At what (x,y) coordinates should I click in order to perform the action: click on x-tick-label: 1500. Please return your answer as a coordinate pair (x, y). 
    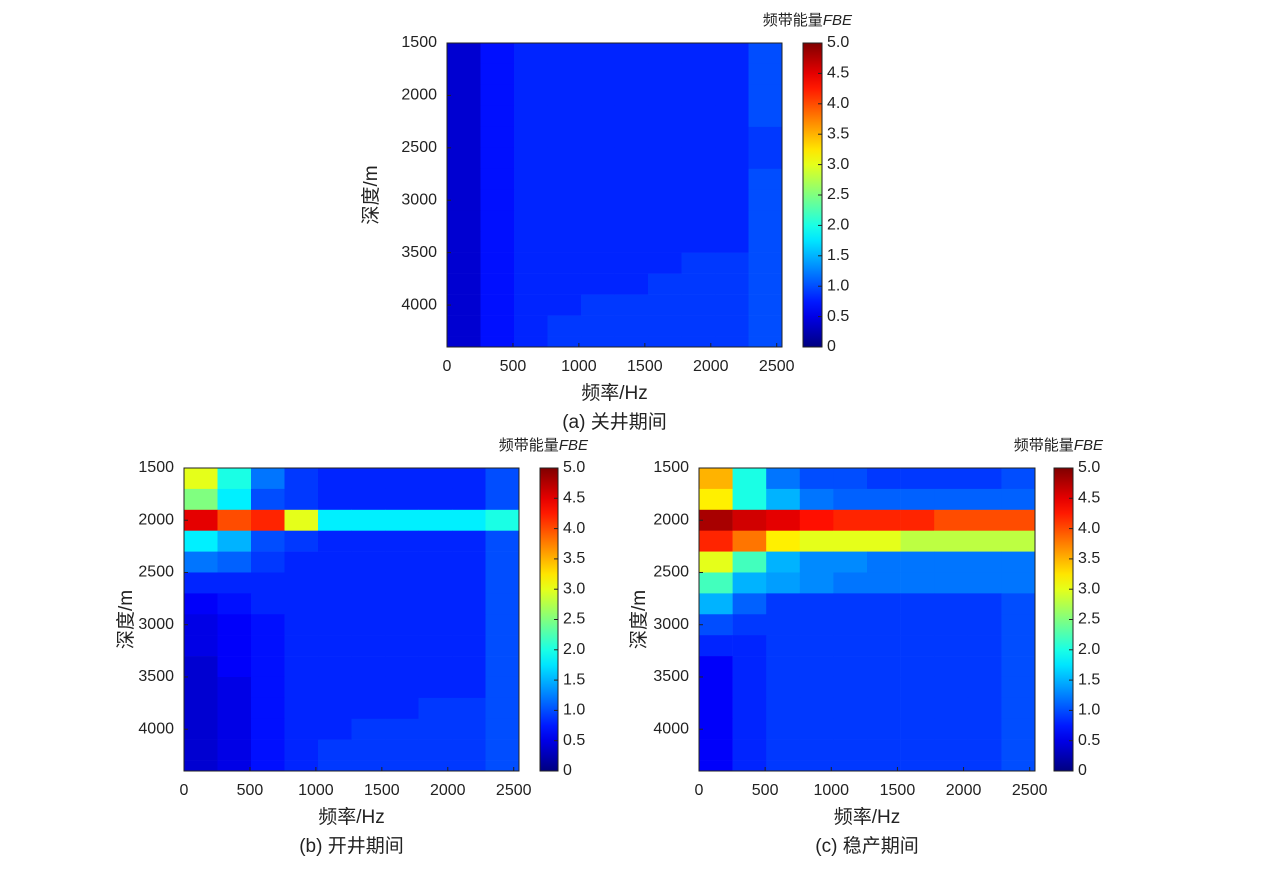
    Looking at the image, I should click on (645, 366).